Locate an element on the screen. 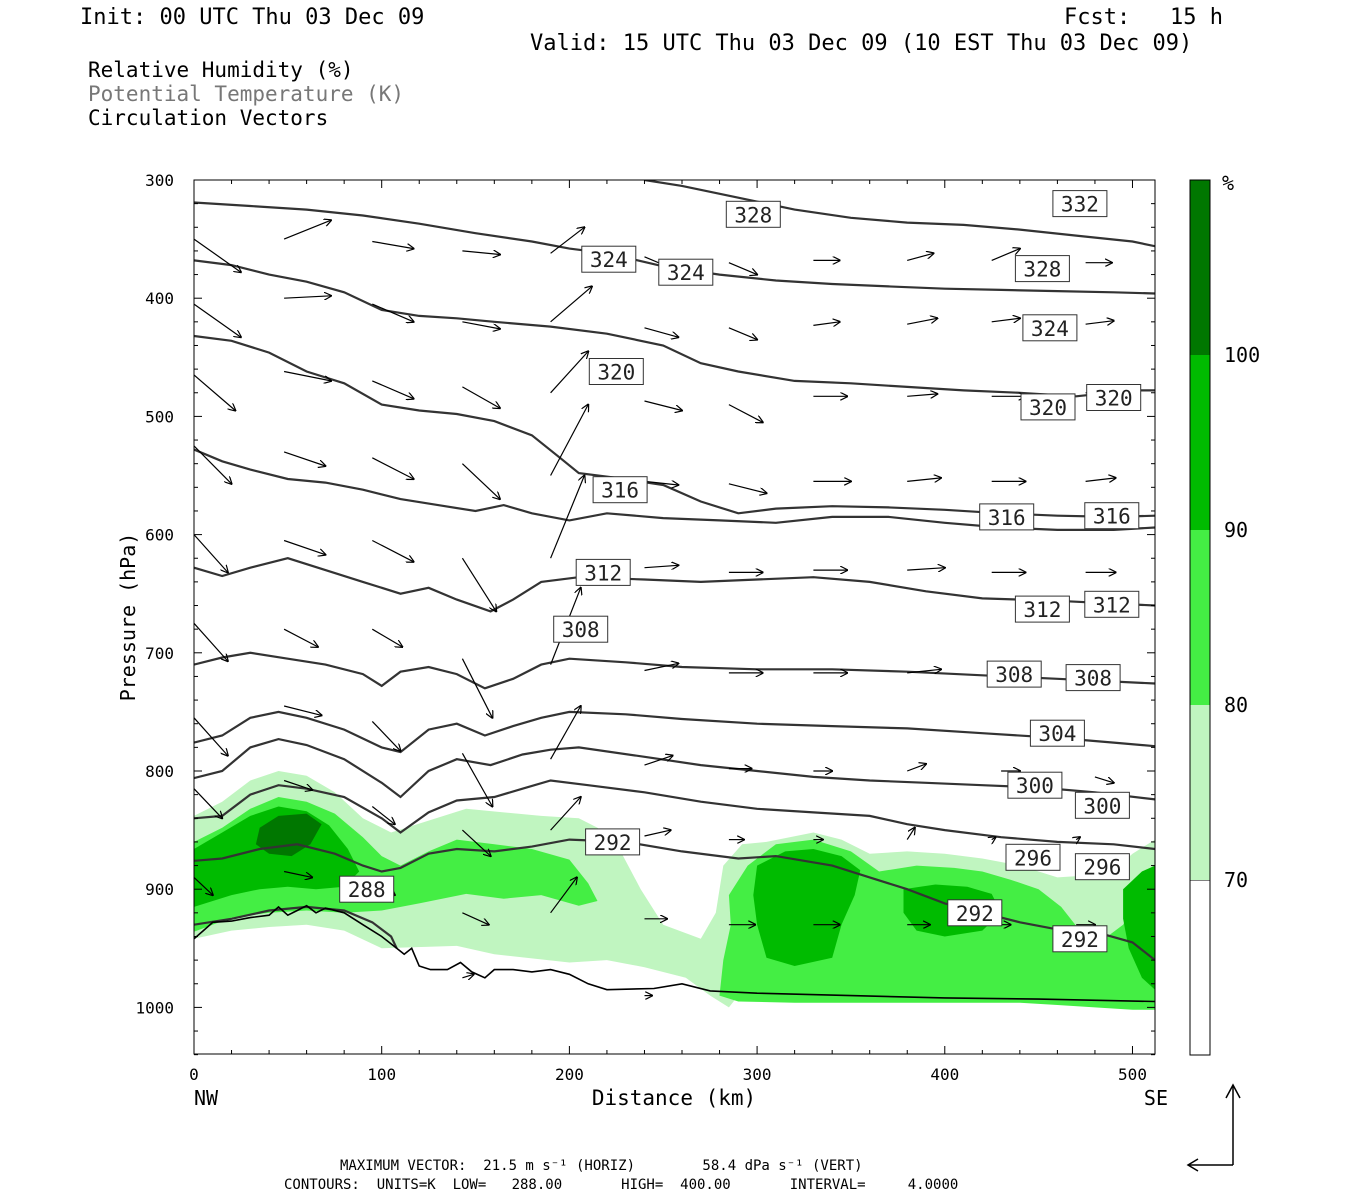  terrain-line is located at coordinates (674, 953).